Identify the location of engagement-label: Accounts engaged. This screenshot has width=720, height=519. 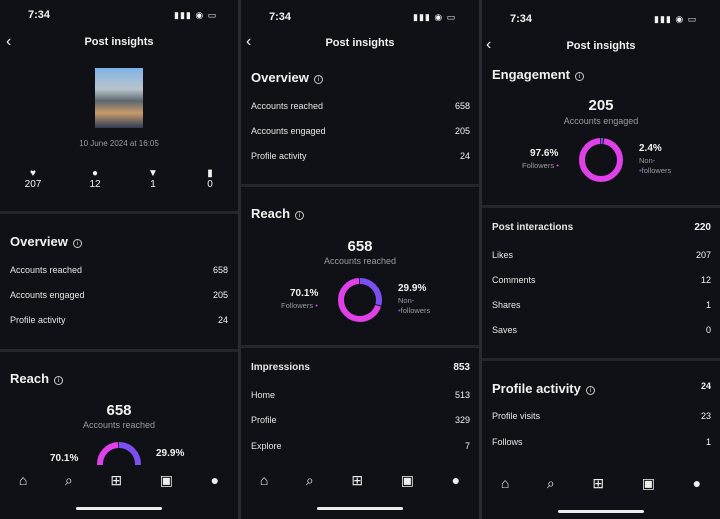
(601, 121).